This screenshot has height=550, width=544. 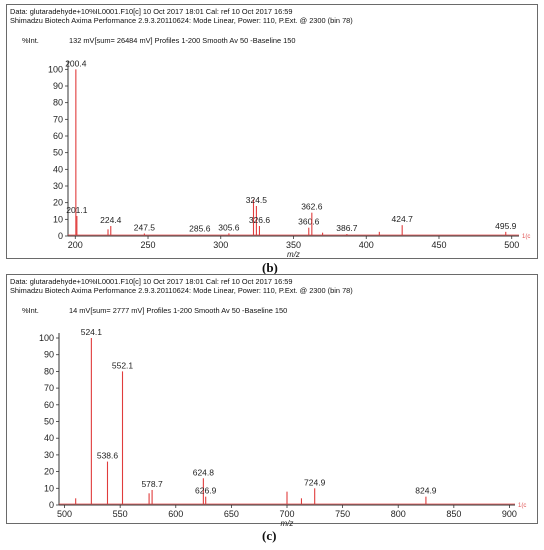 What do you see at coordinates (145, 228) in the screenshot?
I see `peak-label: 247.5` at bounding box center [145, 228].